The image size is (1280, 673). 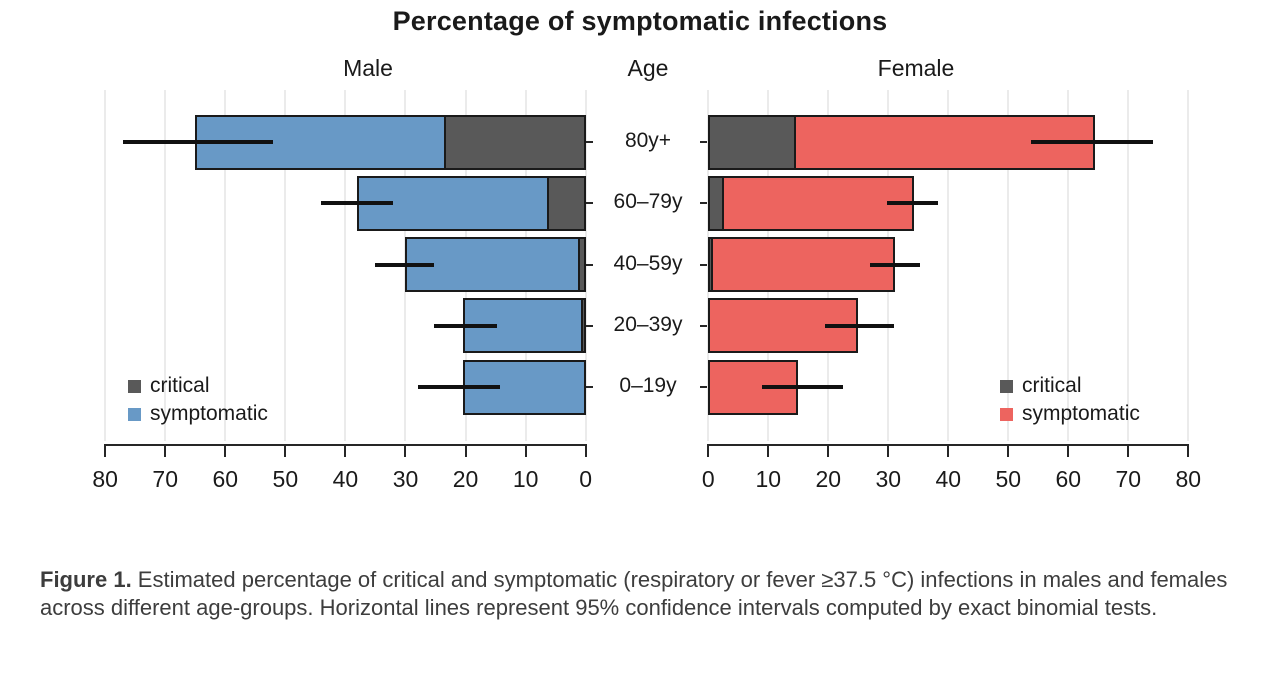 What do you see at coordinates (165, 479) in the screenshot?
I see `axis-tick-label-male-70: 70` at bounding box center [165, 479].